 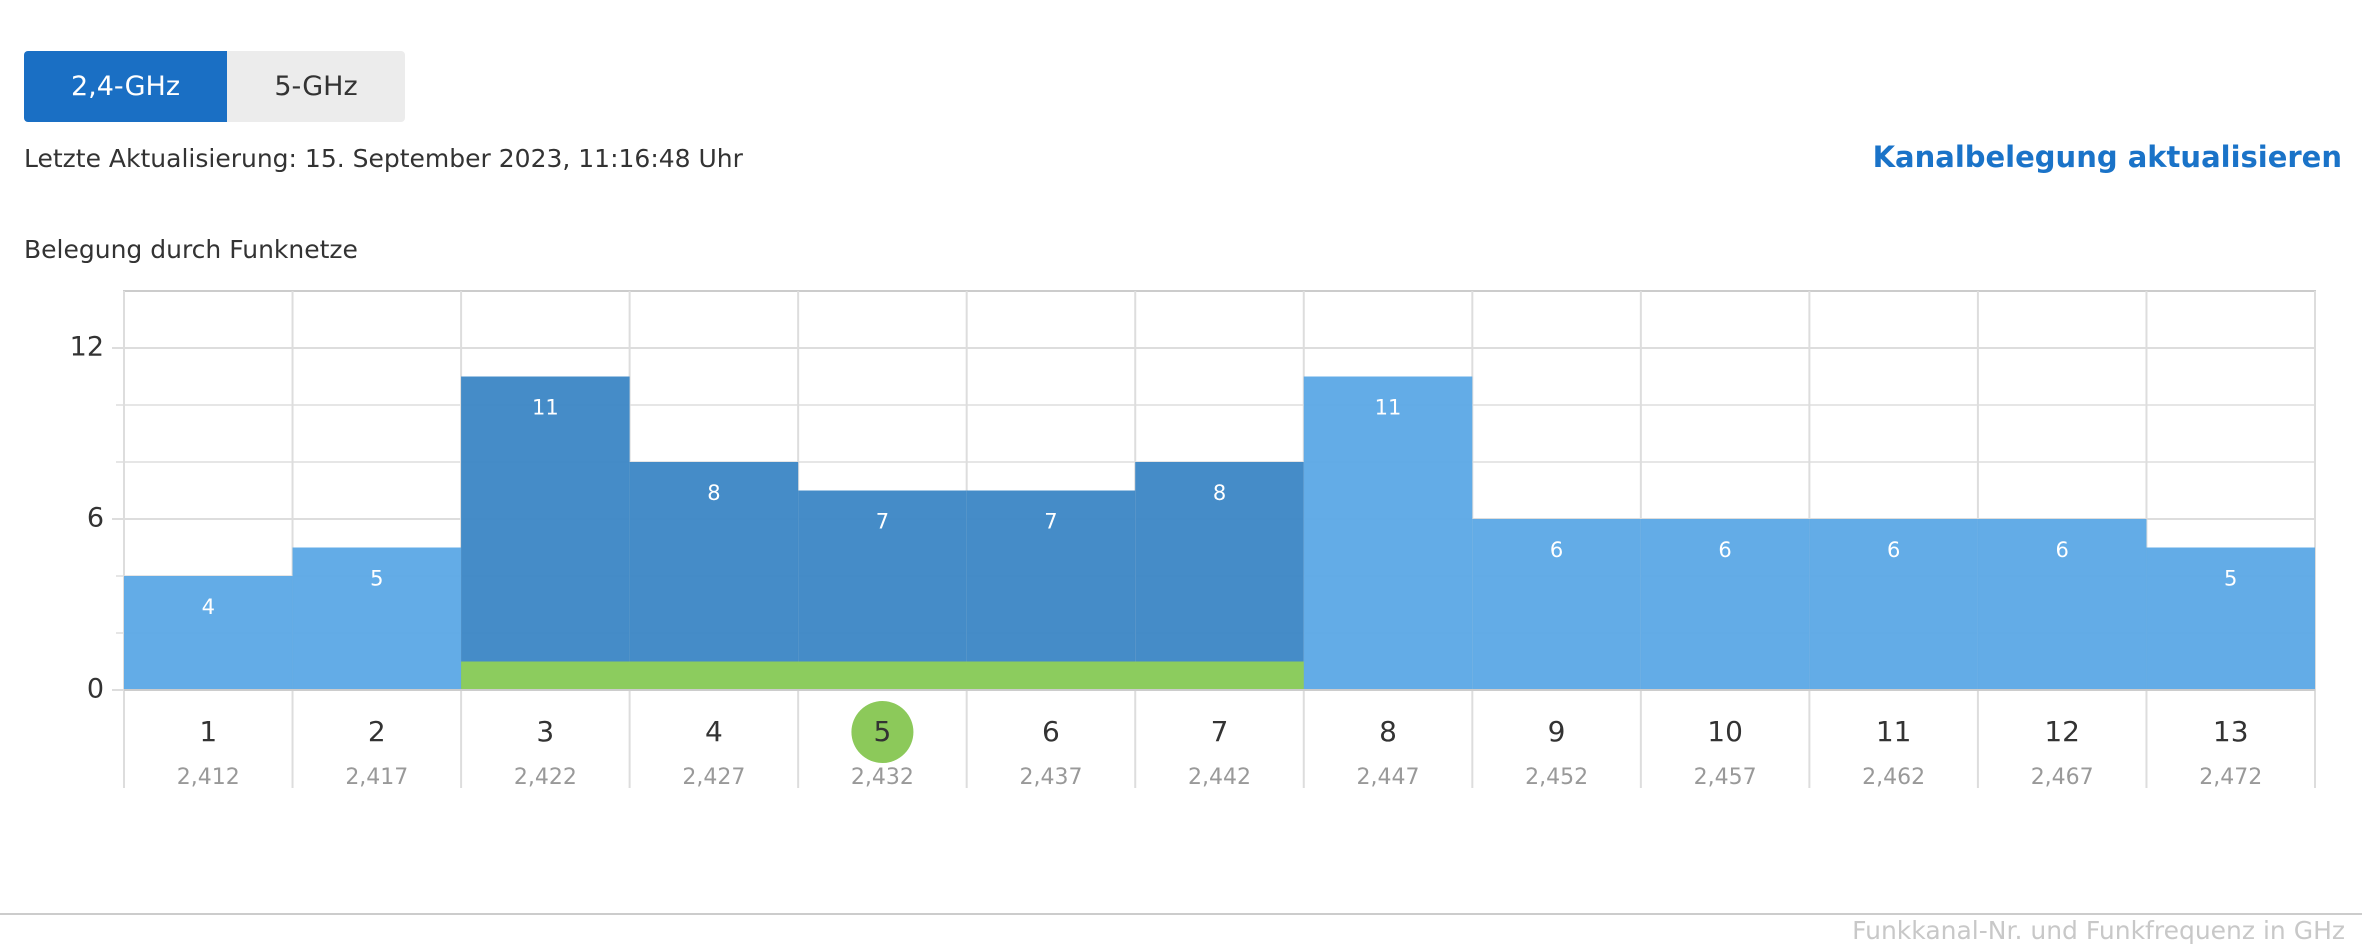 I want to click on frequency-label: 2,432, so click(x=882, y=777).